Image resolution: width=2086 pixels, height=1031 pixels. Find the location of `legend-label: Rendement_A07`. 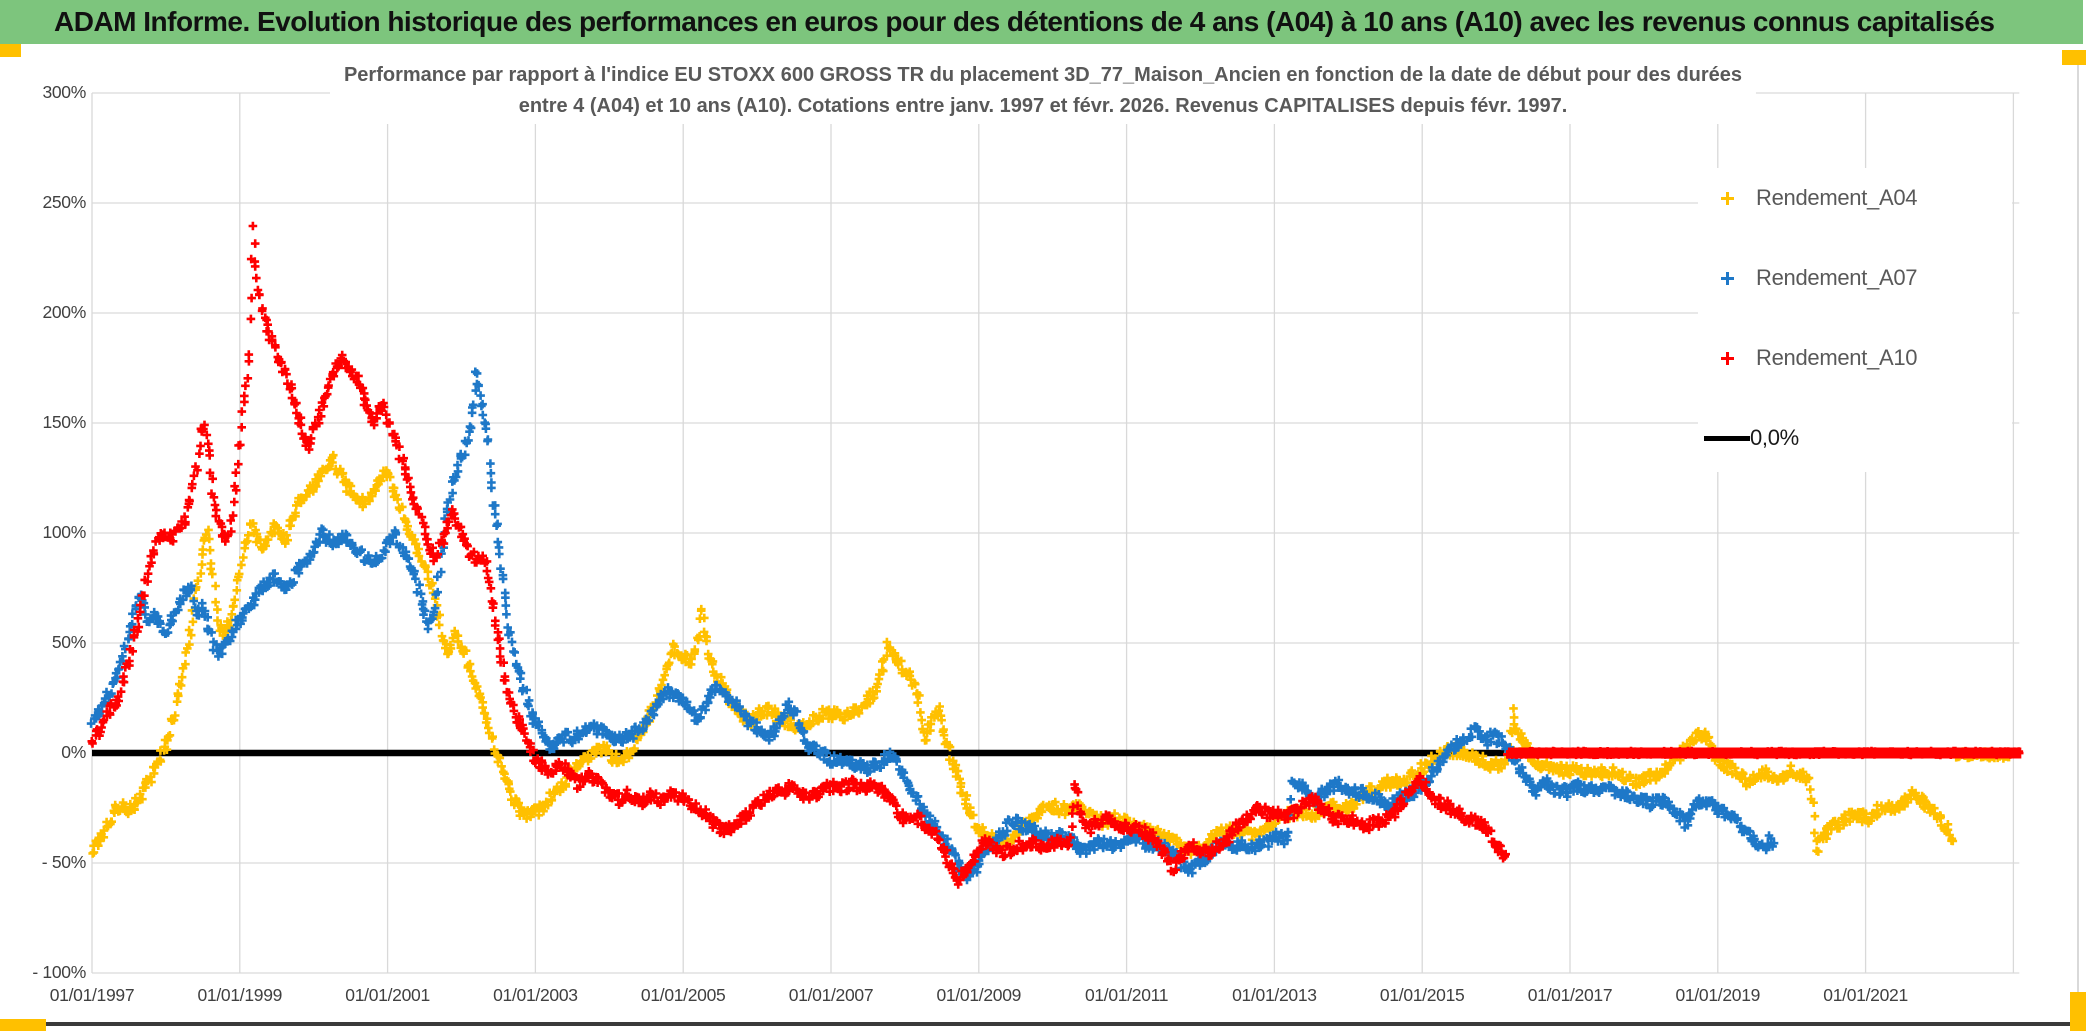

legend-label: Rendement_A07 is located at coordinates (1837, 277).